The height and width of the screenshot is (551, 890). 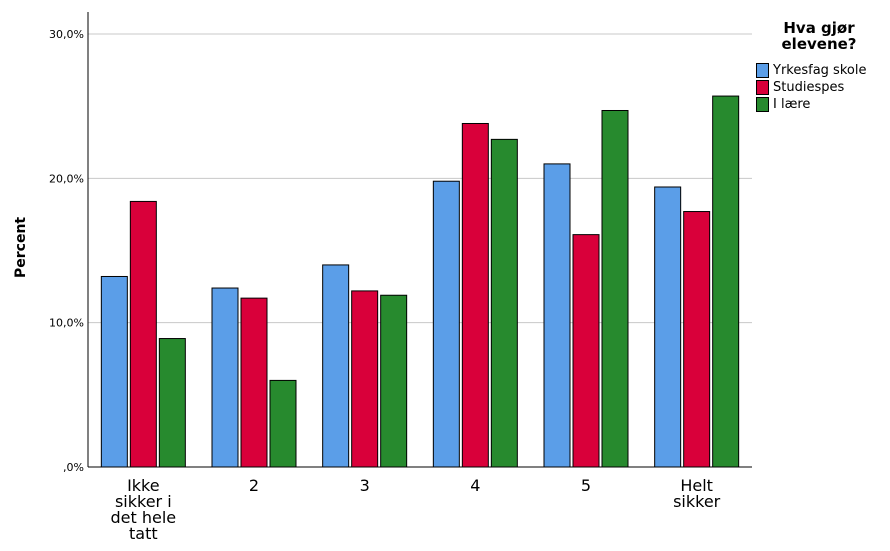 I want to click on y-tick-label: 30,0%, so click(x=66, y=34).